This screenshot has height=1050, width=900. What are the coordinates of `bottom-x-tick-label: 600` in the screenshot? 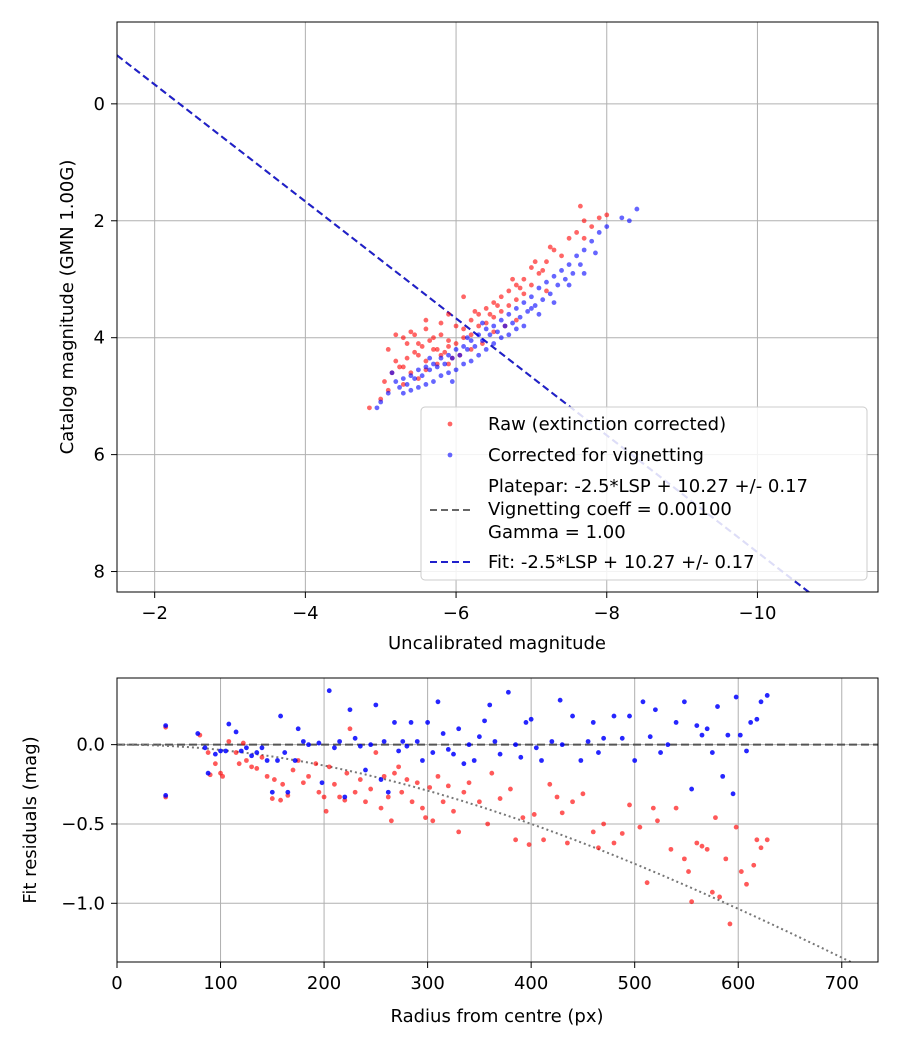 It's located at (738, 983).